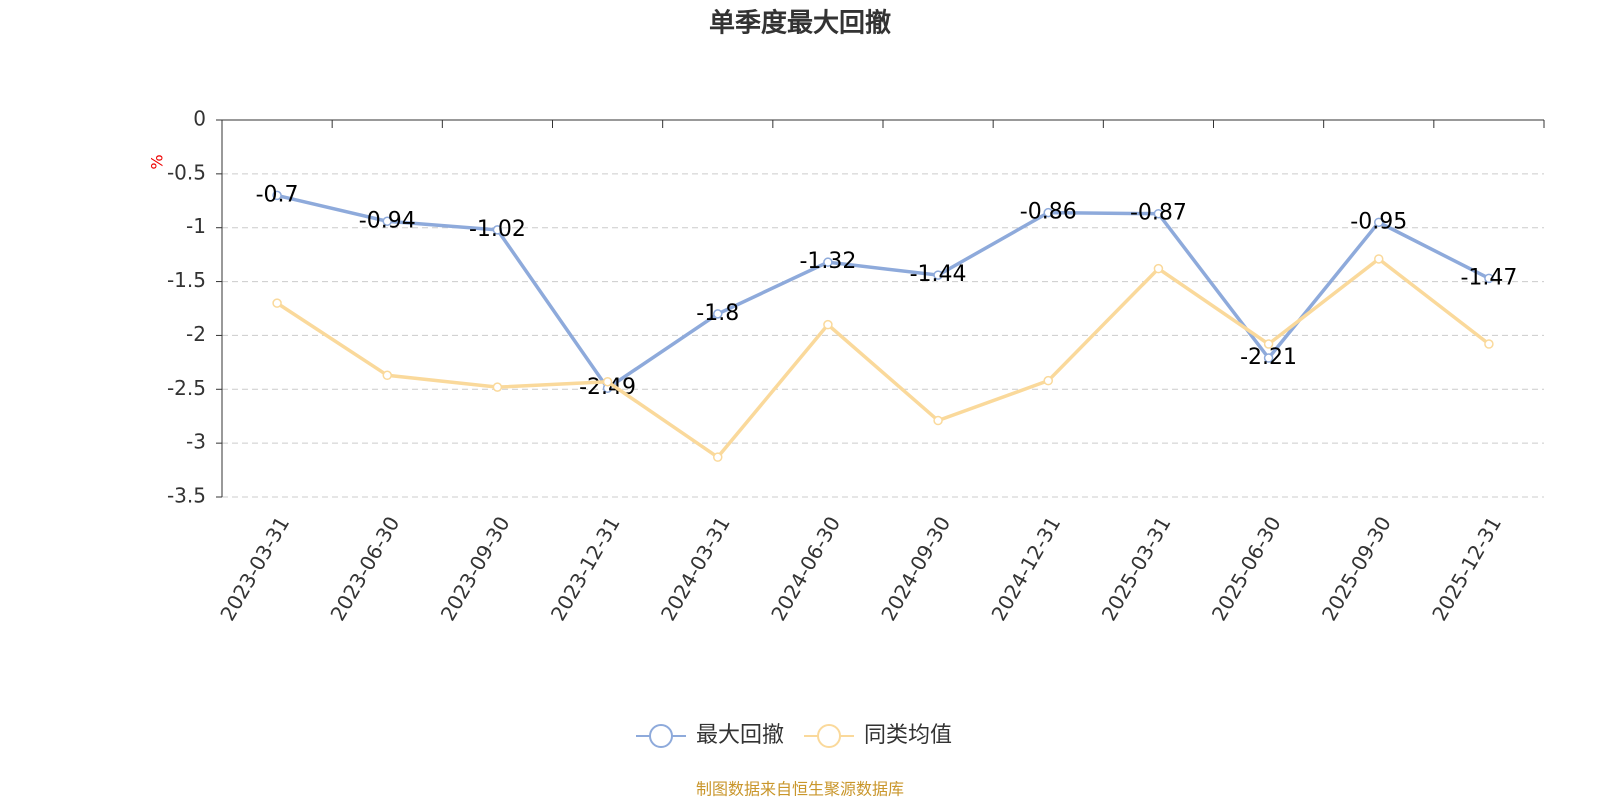 Image resolution: width=1600 pixels, height=800 pixels. What do you see at coordinates (740, 735) in the screenshot?
I see `legend-label: 最大回撤` at bounding box center [740, 735].